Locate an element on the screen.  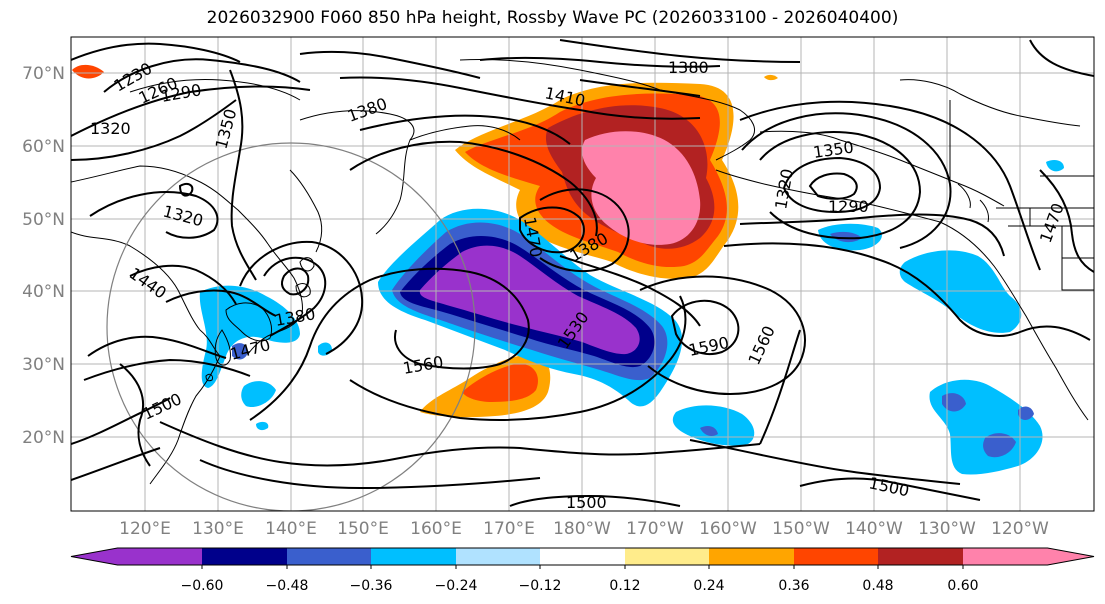
lon-label: 130°W is located at coordinates (947, 529).